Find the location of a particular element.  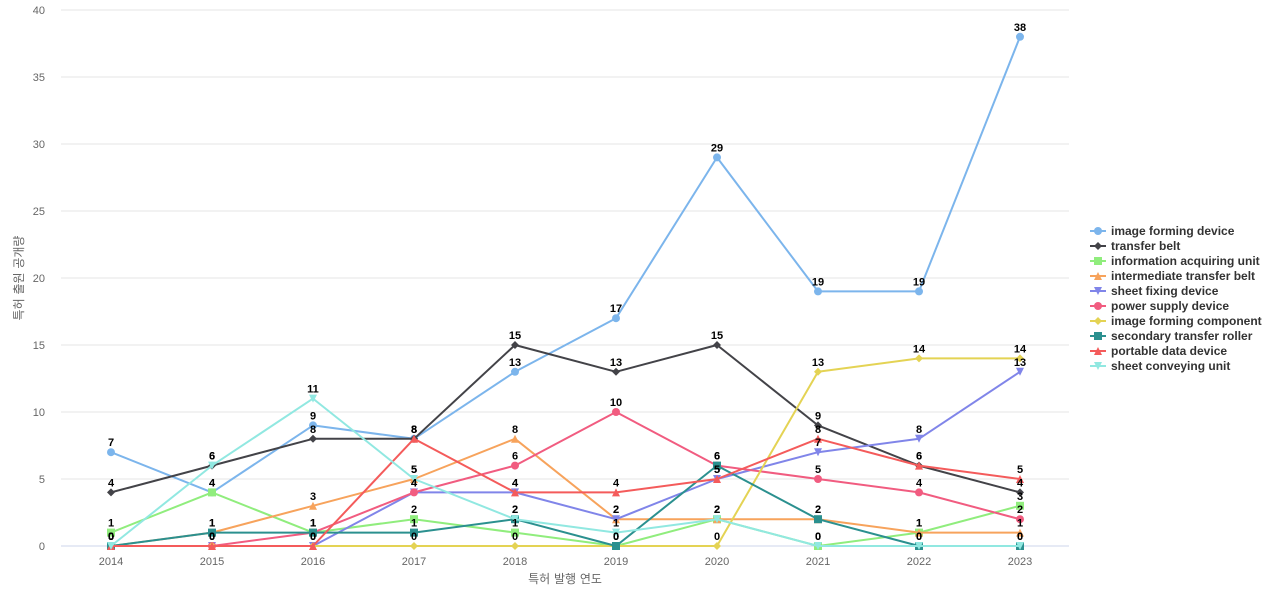

y-tick-label: 15 is located at coordinates (39, 346).